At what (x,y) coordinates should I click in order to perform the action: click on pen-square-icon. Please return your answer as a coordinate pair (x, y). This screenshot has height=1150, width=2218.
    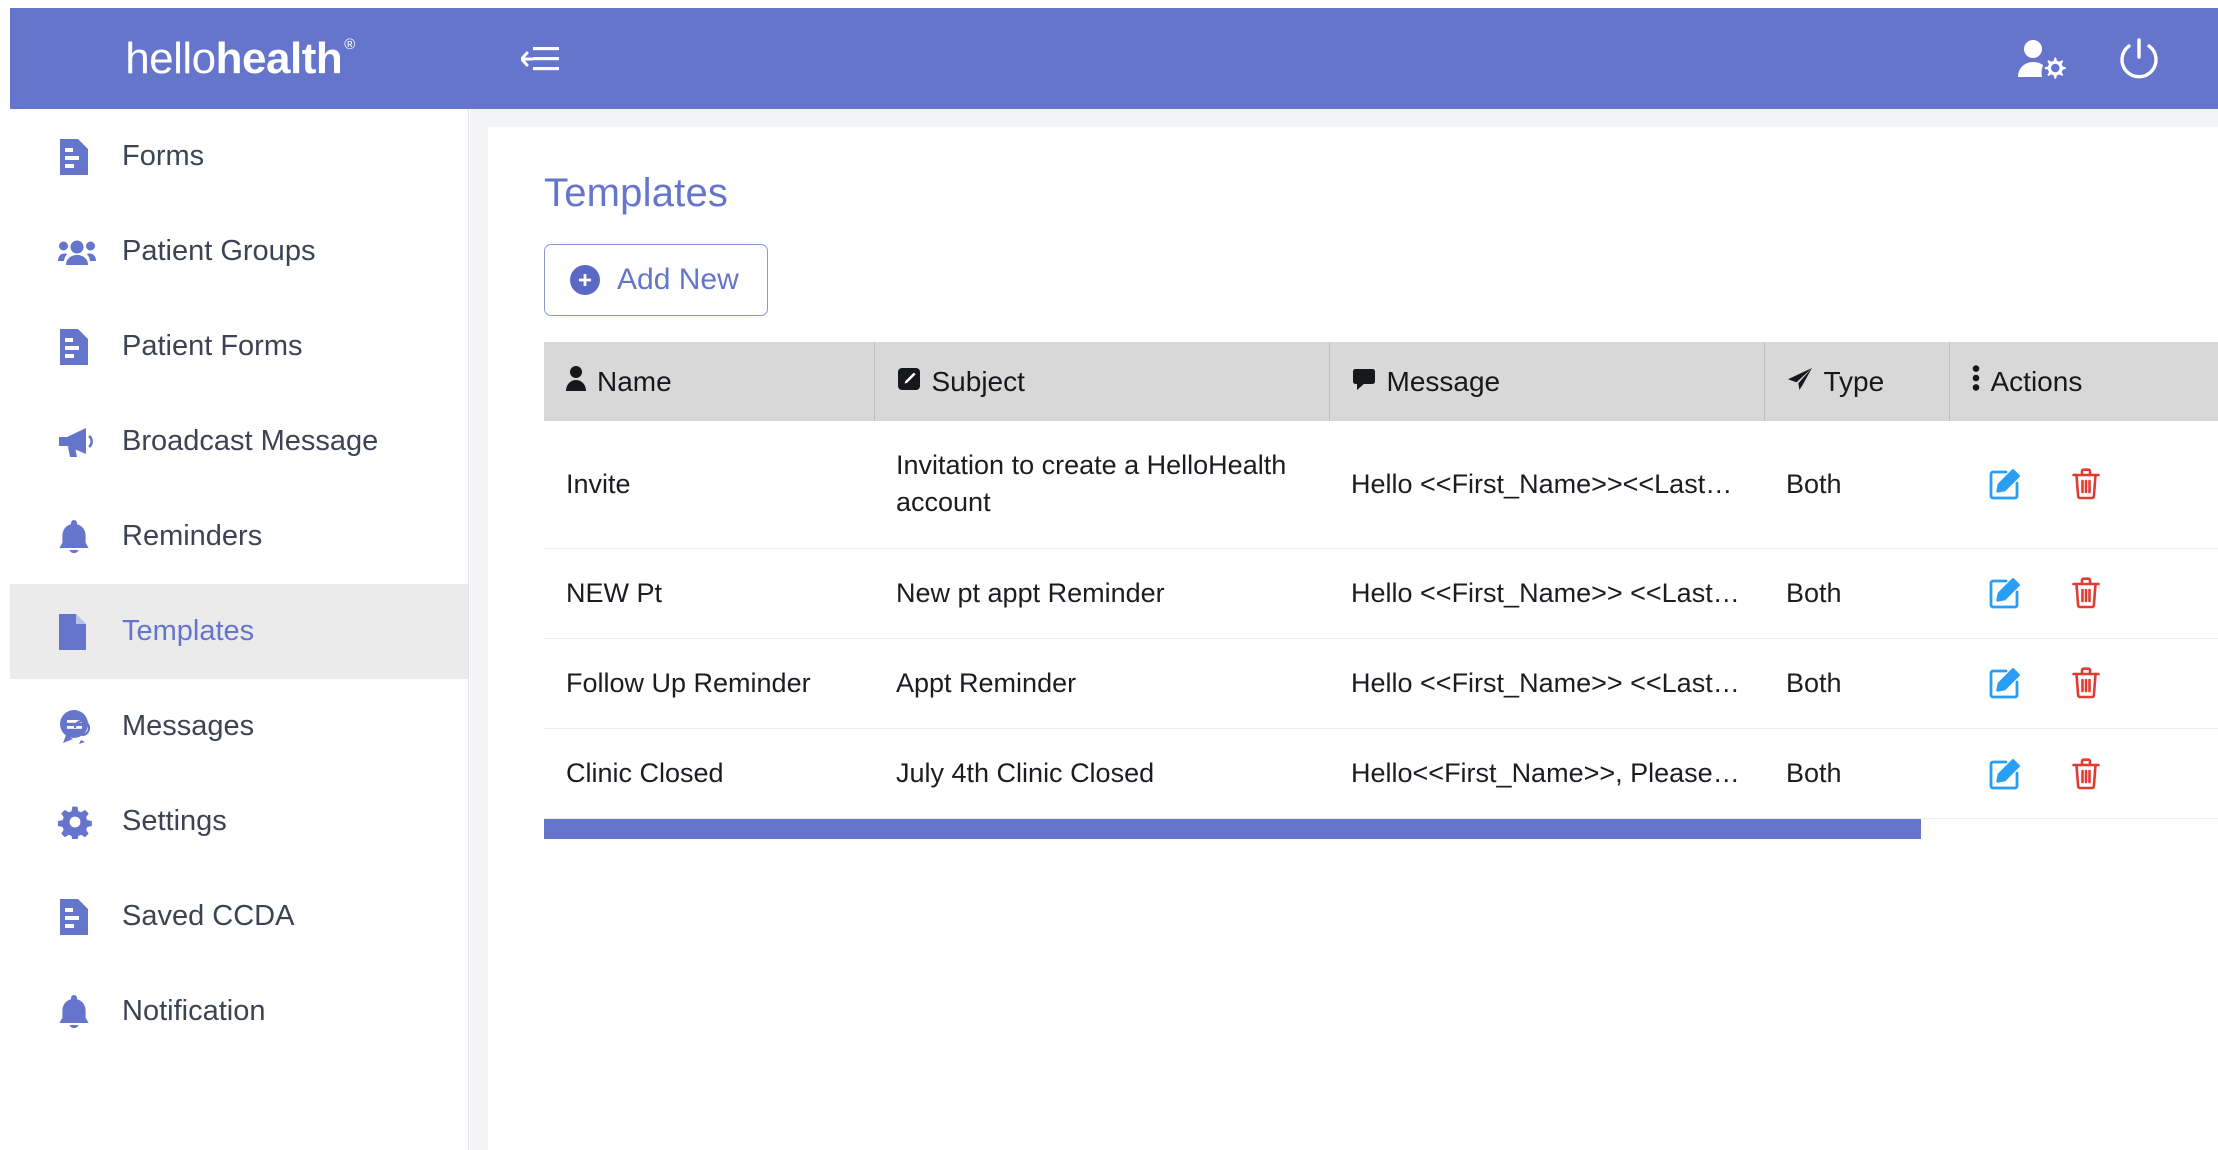
    Looking at the image, I should click on (909, 382).